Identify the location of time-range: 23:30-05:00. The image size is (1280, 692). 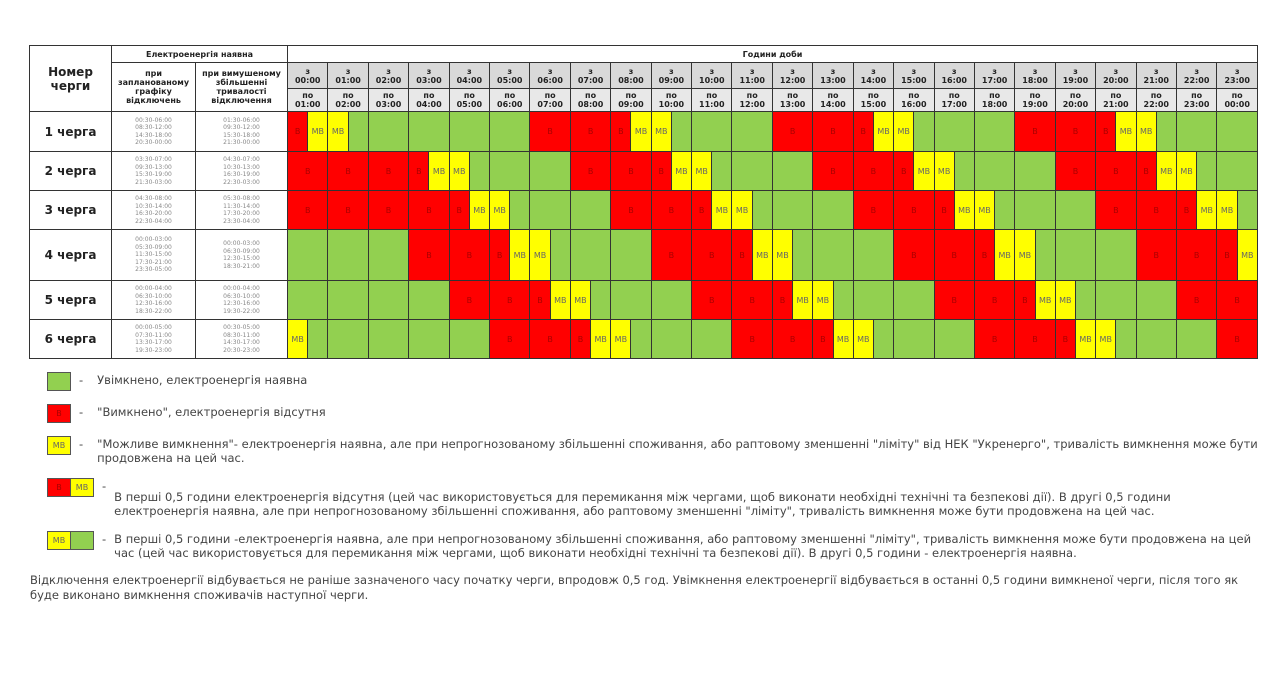
(153, 270).